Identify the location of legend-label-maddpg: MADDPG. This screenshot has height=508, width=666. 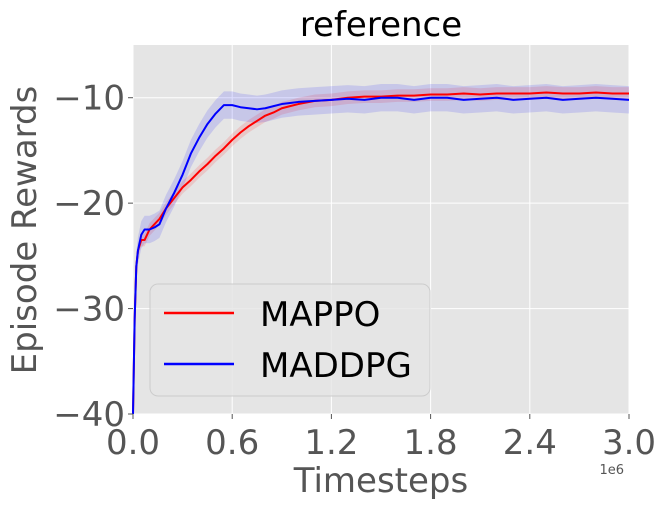
(336, 366).